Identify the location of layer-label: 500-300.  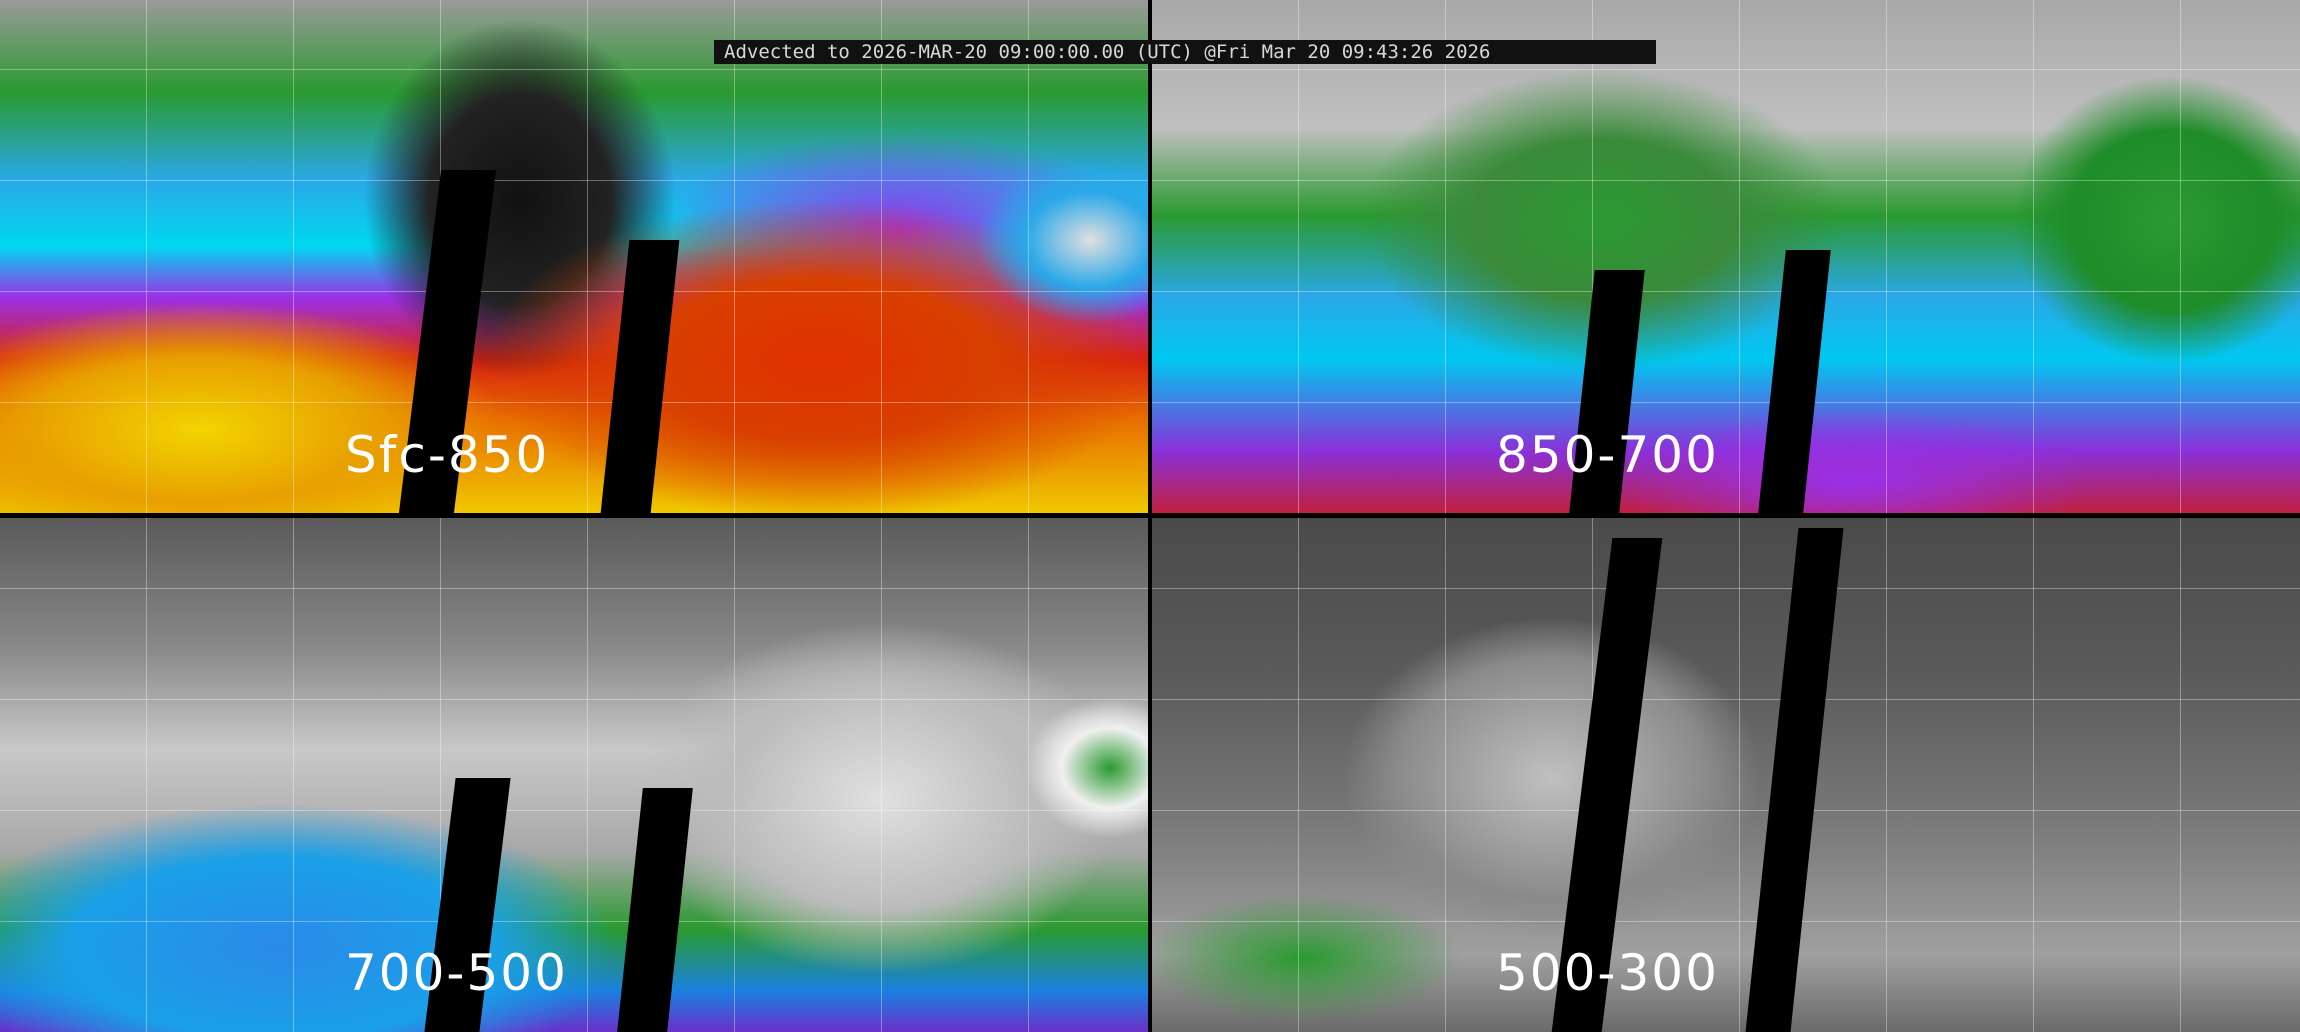
(1607, 973).